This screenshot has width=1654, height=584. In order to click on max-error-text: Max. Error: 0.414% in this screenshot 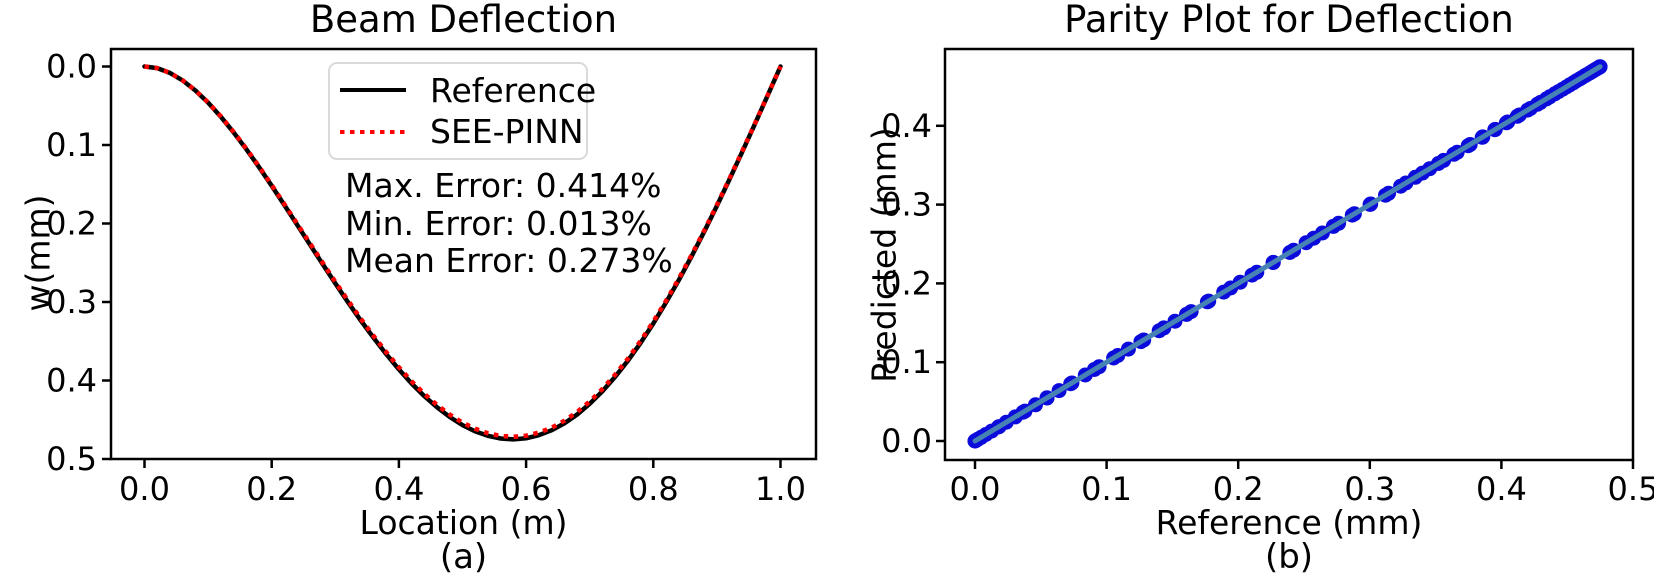, I will do `click(503, 185)`.